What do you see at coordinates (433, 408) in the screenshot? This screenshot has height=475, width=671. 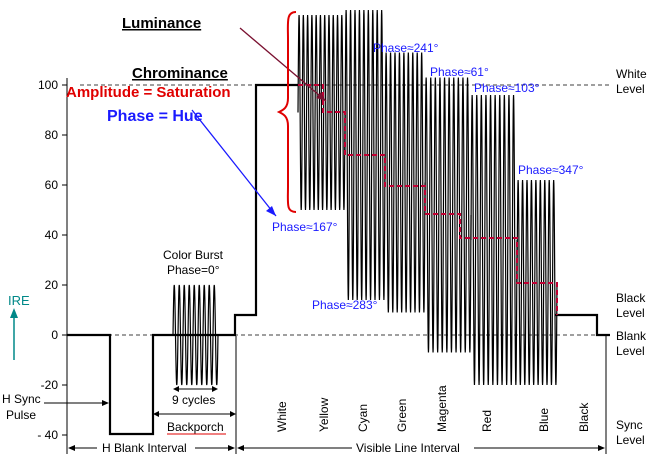 I see `bar-names: White Yellow Cyan Green Magenta Red Blue Black` at bounding box center [433, 408].